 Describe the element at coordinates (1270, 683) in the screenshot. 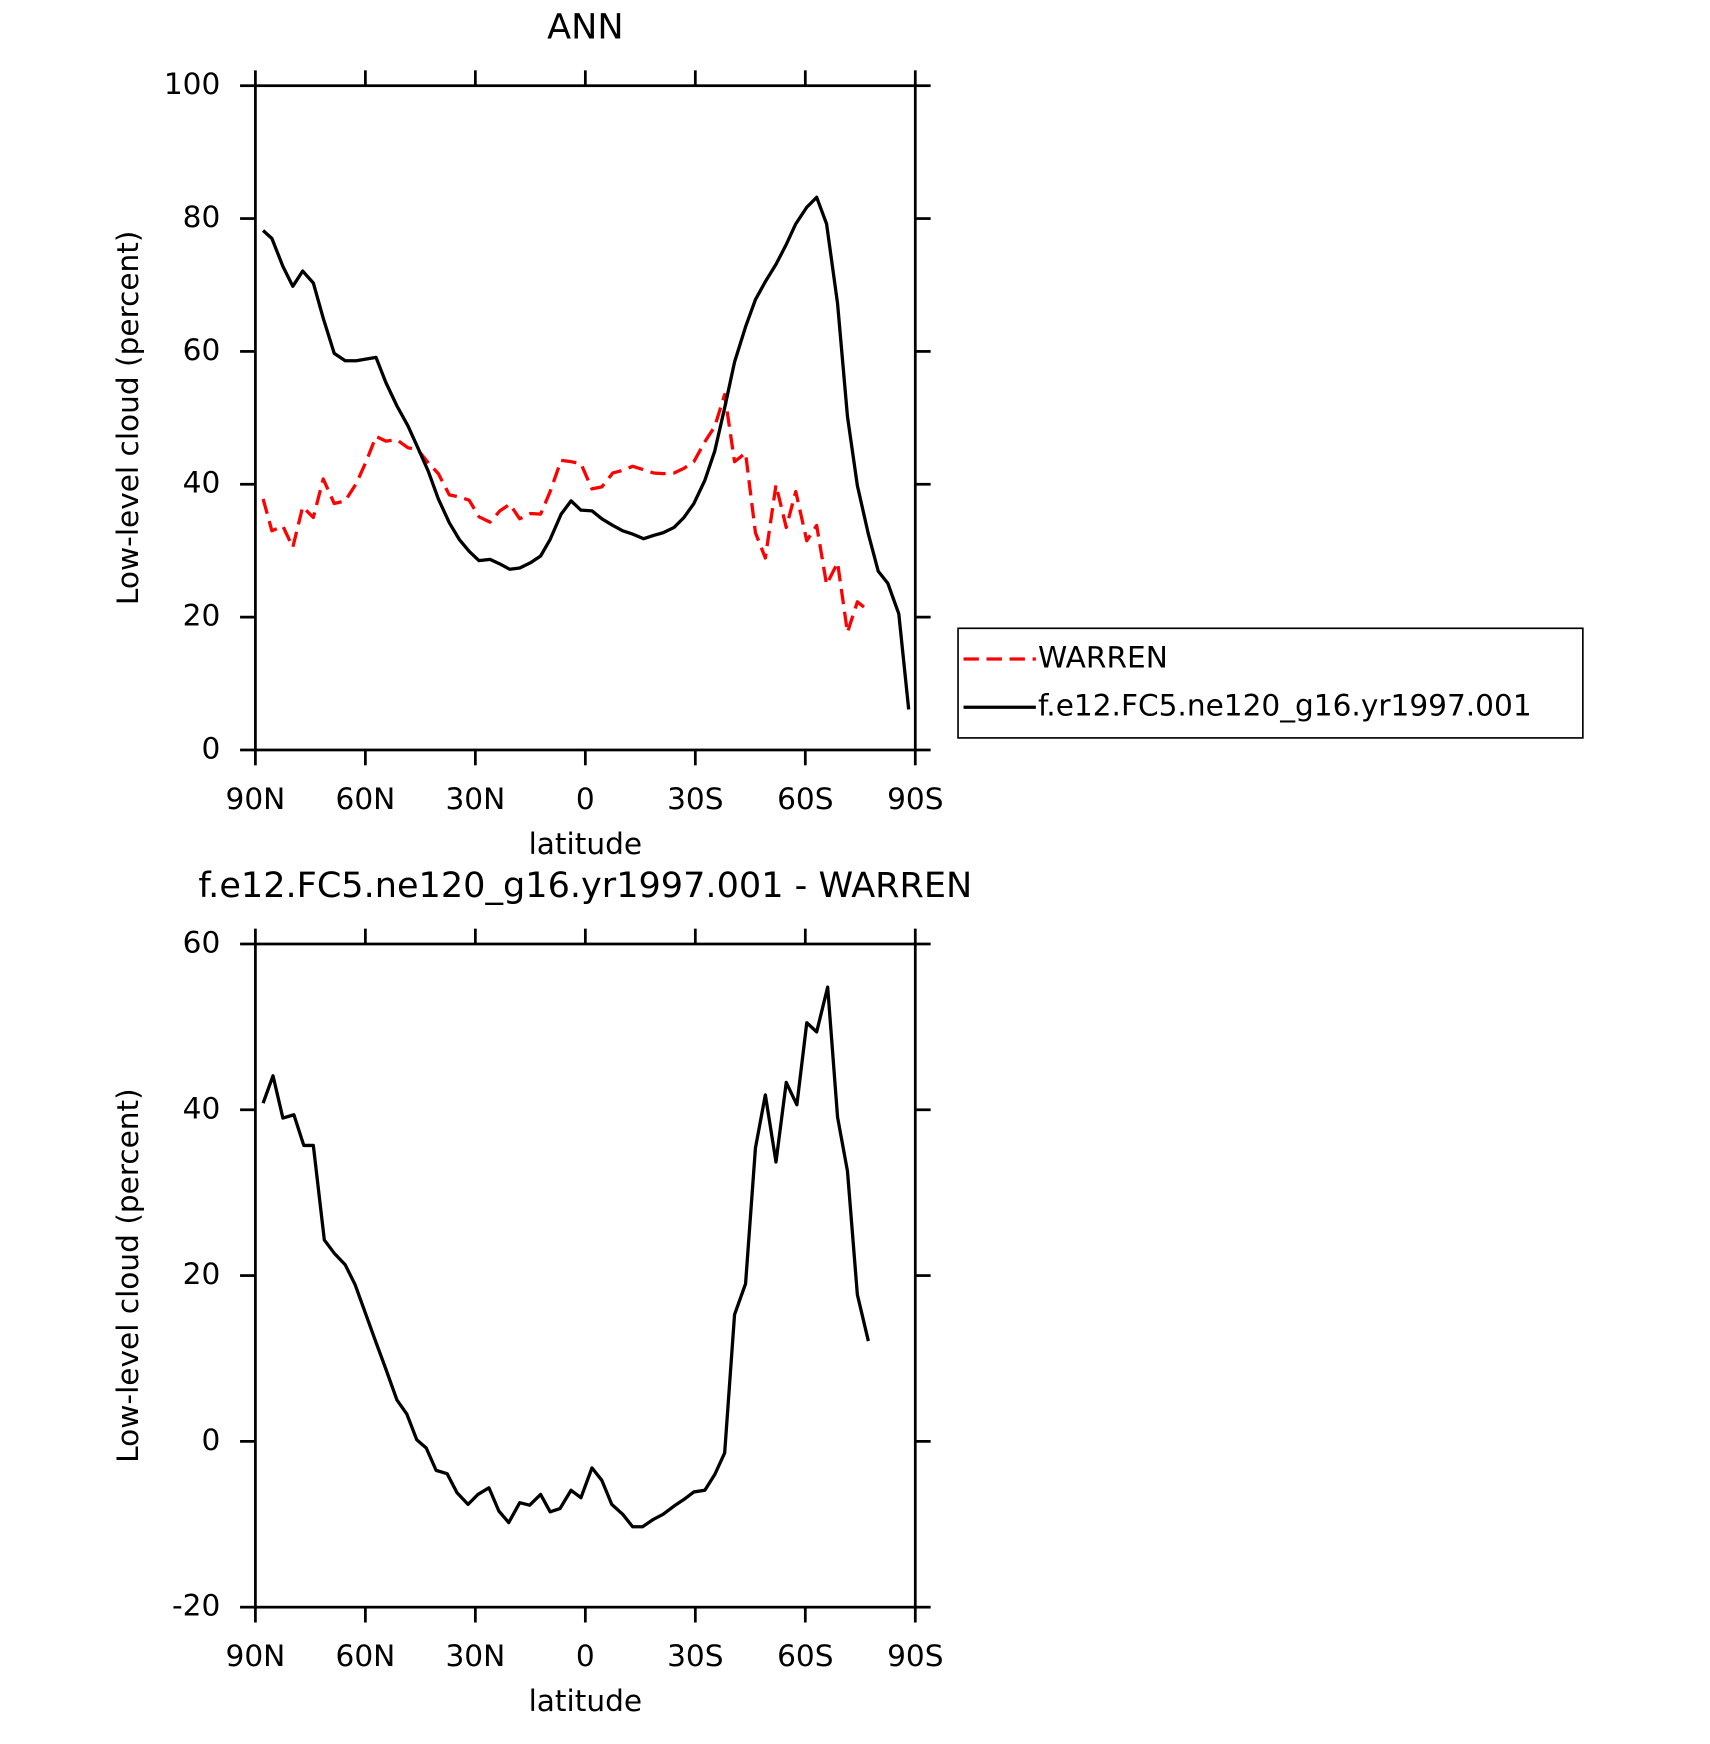

I see `legend-box` at that location.